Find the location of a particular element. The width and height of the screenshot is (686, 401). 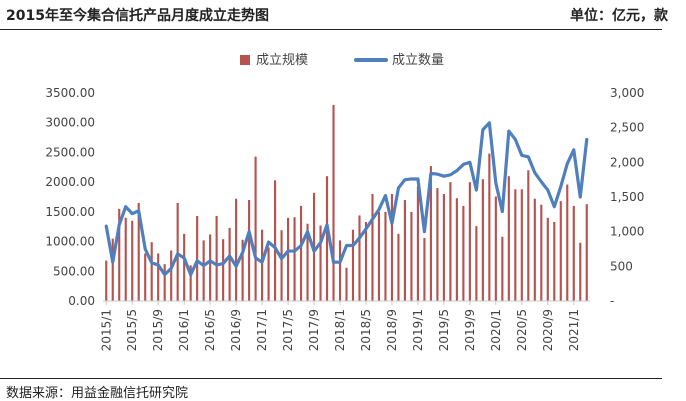

bar-2016/9 is located at coordinates (236, 249).